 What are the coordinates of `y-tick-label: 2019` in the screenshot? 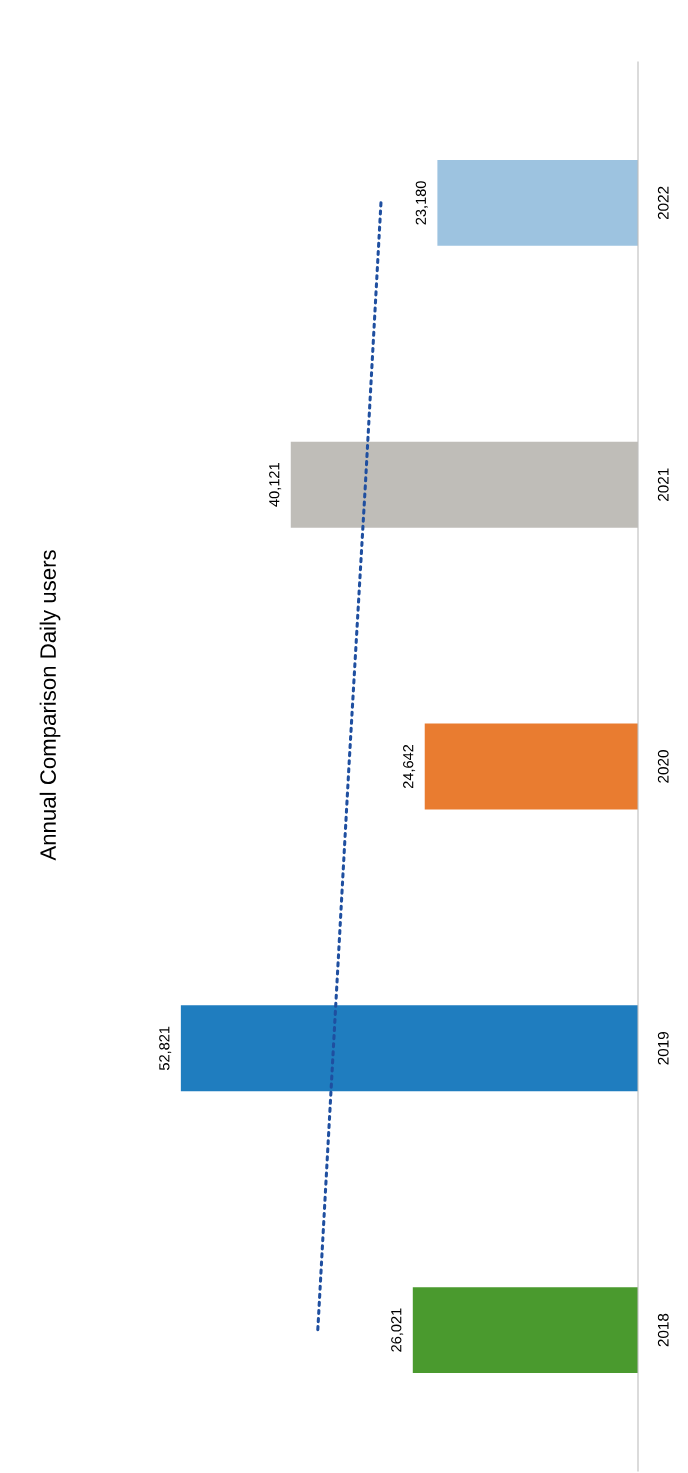 It's located at (663, 1048).